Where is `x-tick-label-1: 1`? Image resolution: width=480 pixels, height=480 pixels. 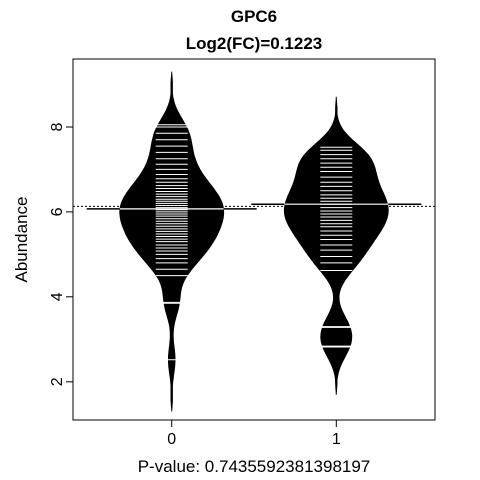
x-tick-label-1: 1 is located at coordinates (336, 439).